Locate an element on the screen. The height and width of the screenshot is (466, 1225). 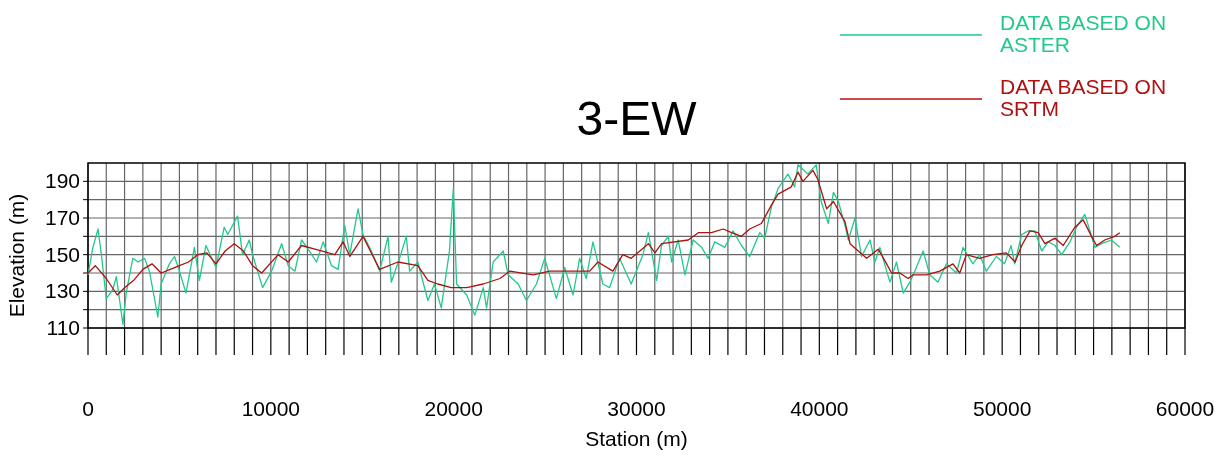
x-tick-label: 60000 is located at coordinates (1185, 408).